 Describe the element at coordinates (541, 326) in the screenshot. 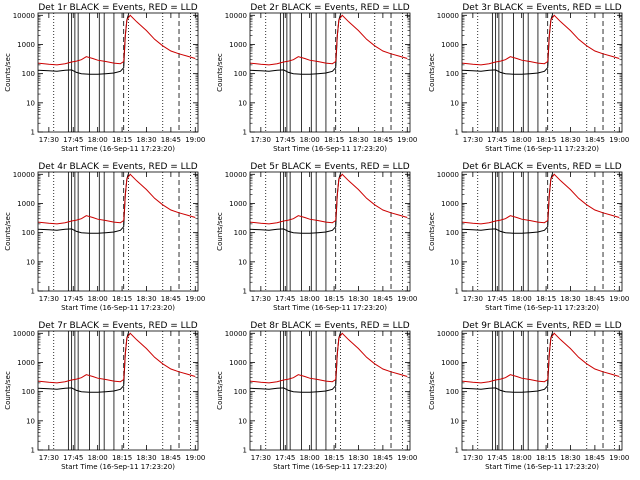

I see `panel-title: Det 9r BLACK = Events, RED = LLD` at that location.